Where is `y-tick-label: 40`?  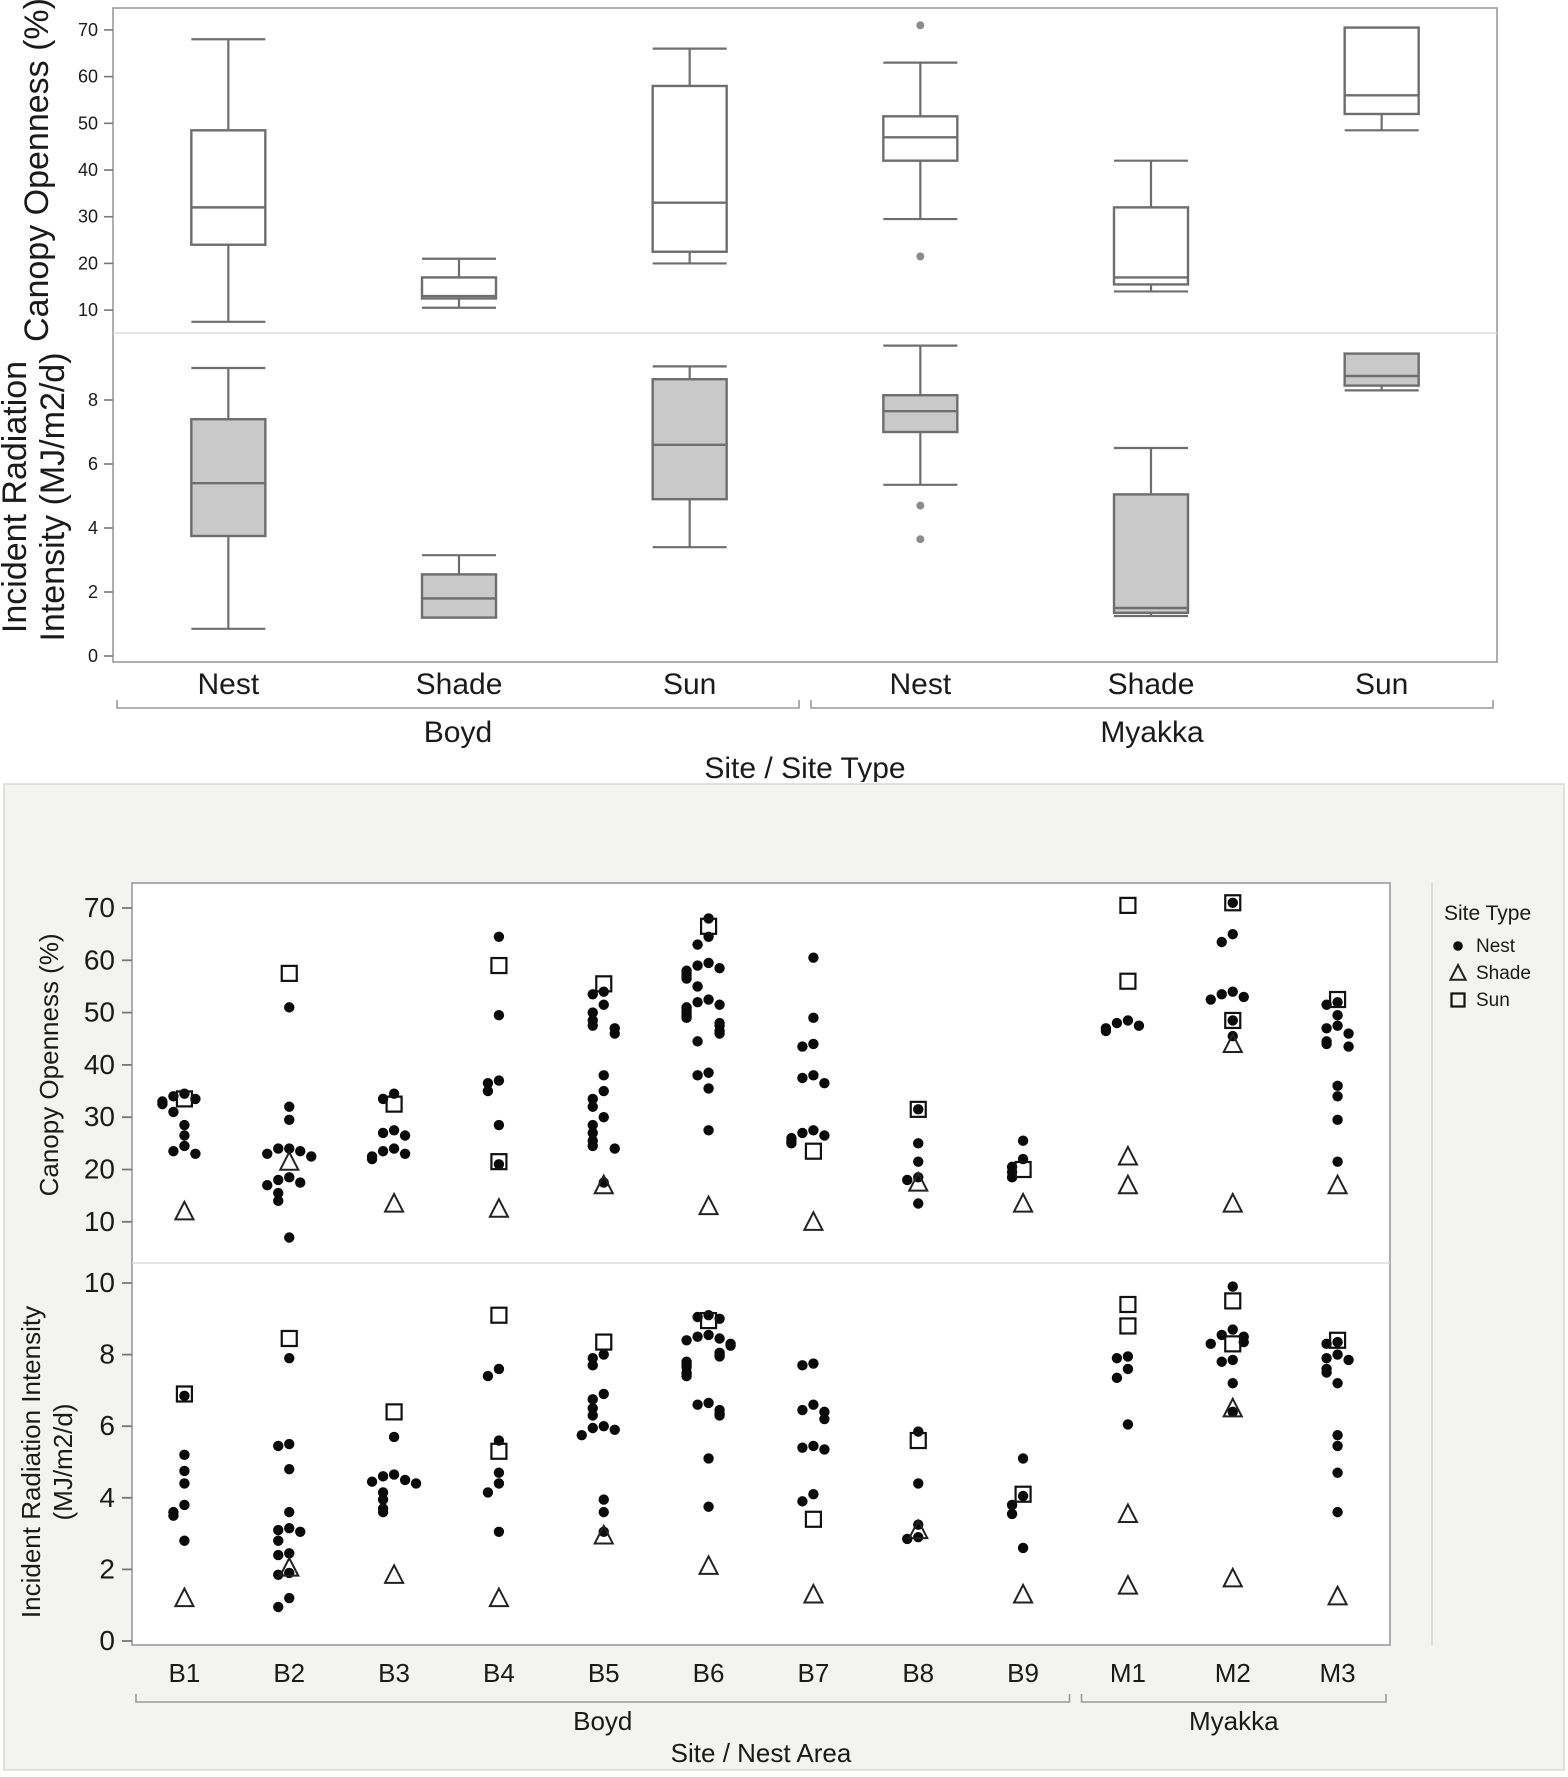
y-tick-label: 40 is located at coordinates (88, 170).